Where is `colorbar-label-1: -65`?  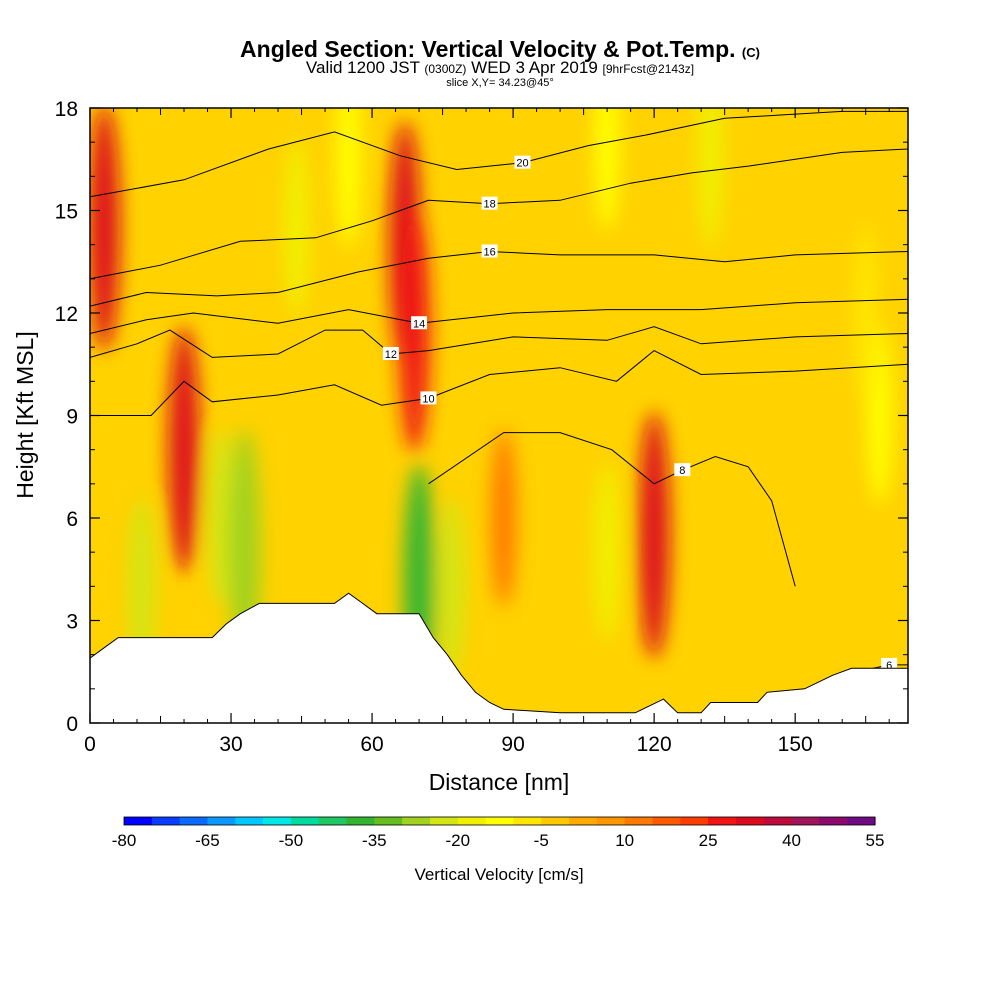 colorbar-label-1: -65 is located at coordinates (207, 840).